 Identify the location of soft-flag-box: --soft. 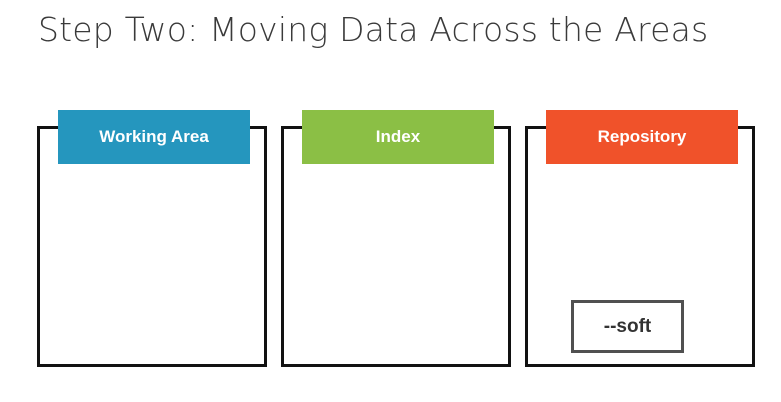
(627, 326).